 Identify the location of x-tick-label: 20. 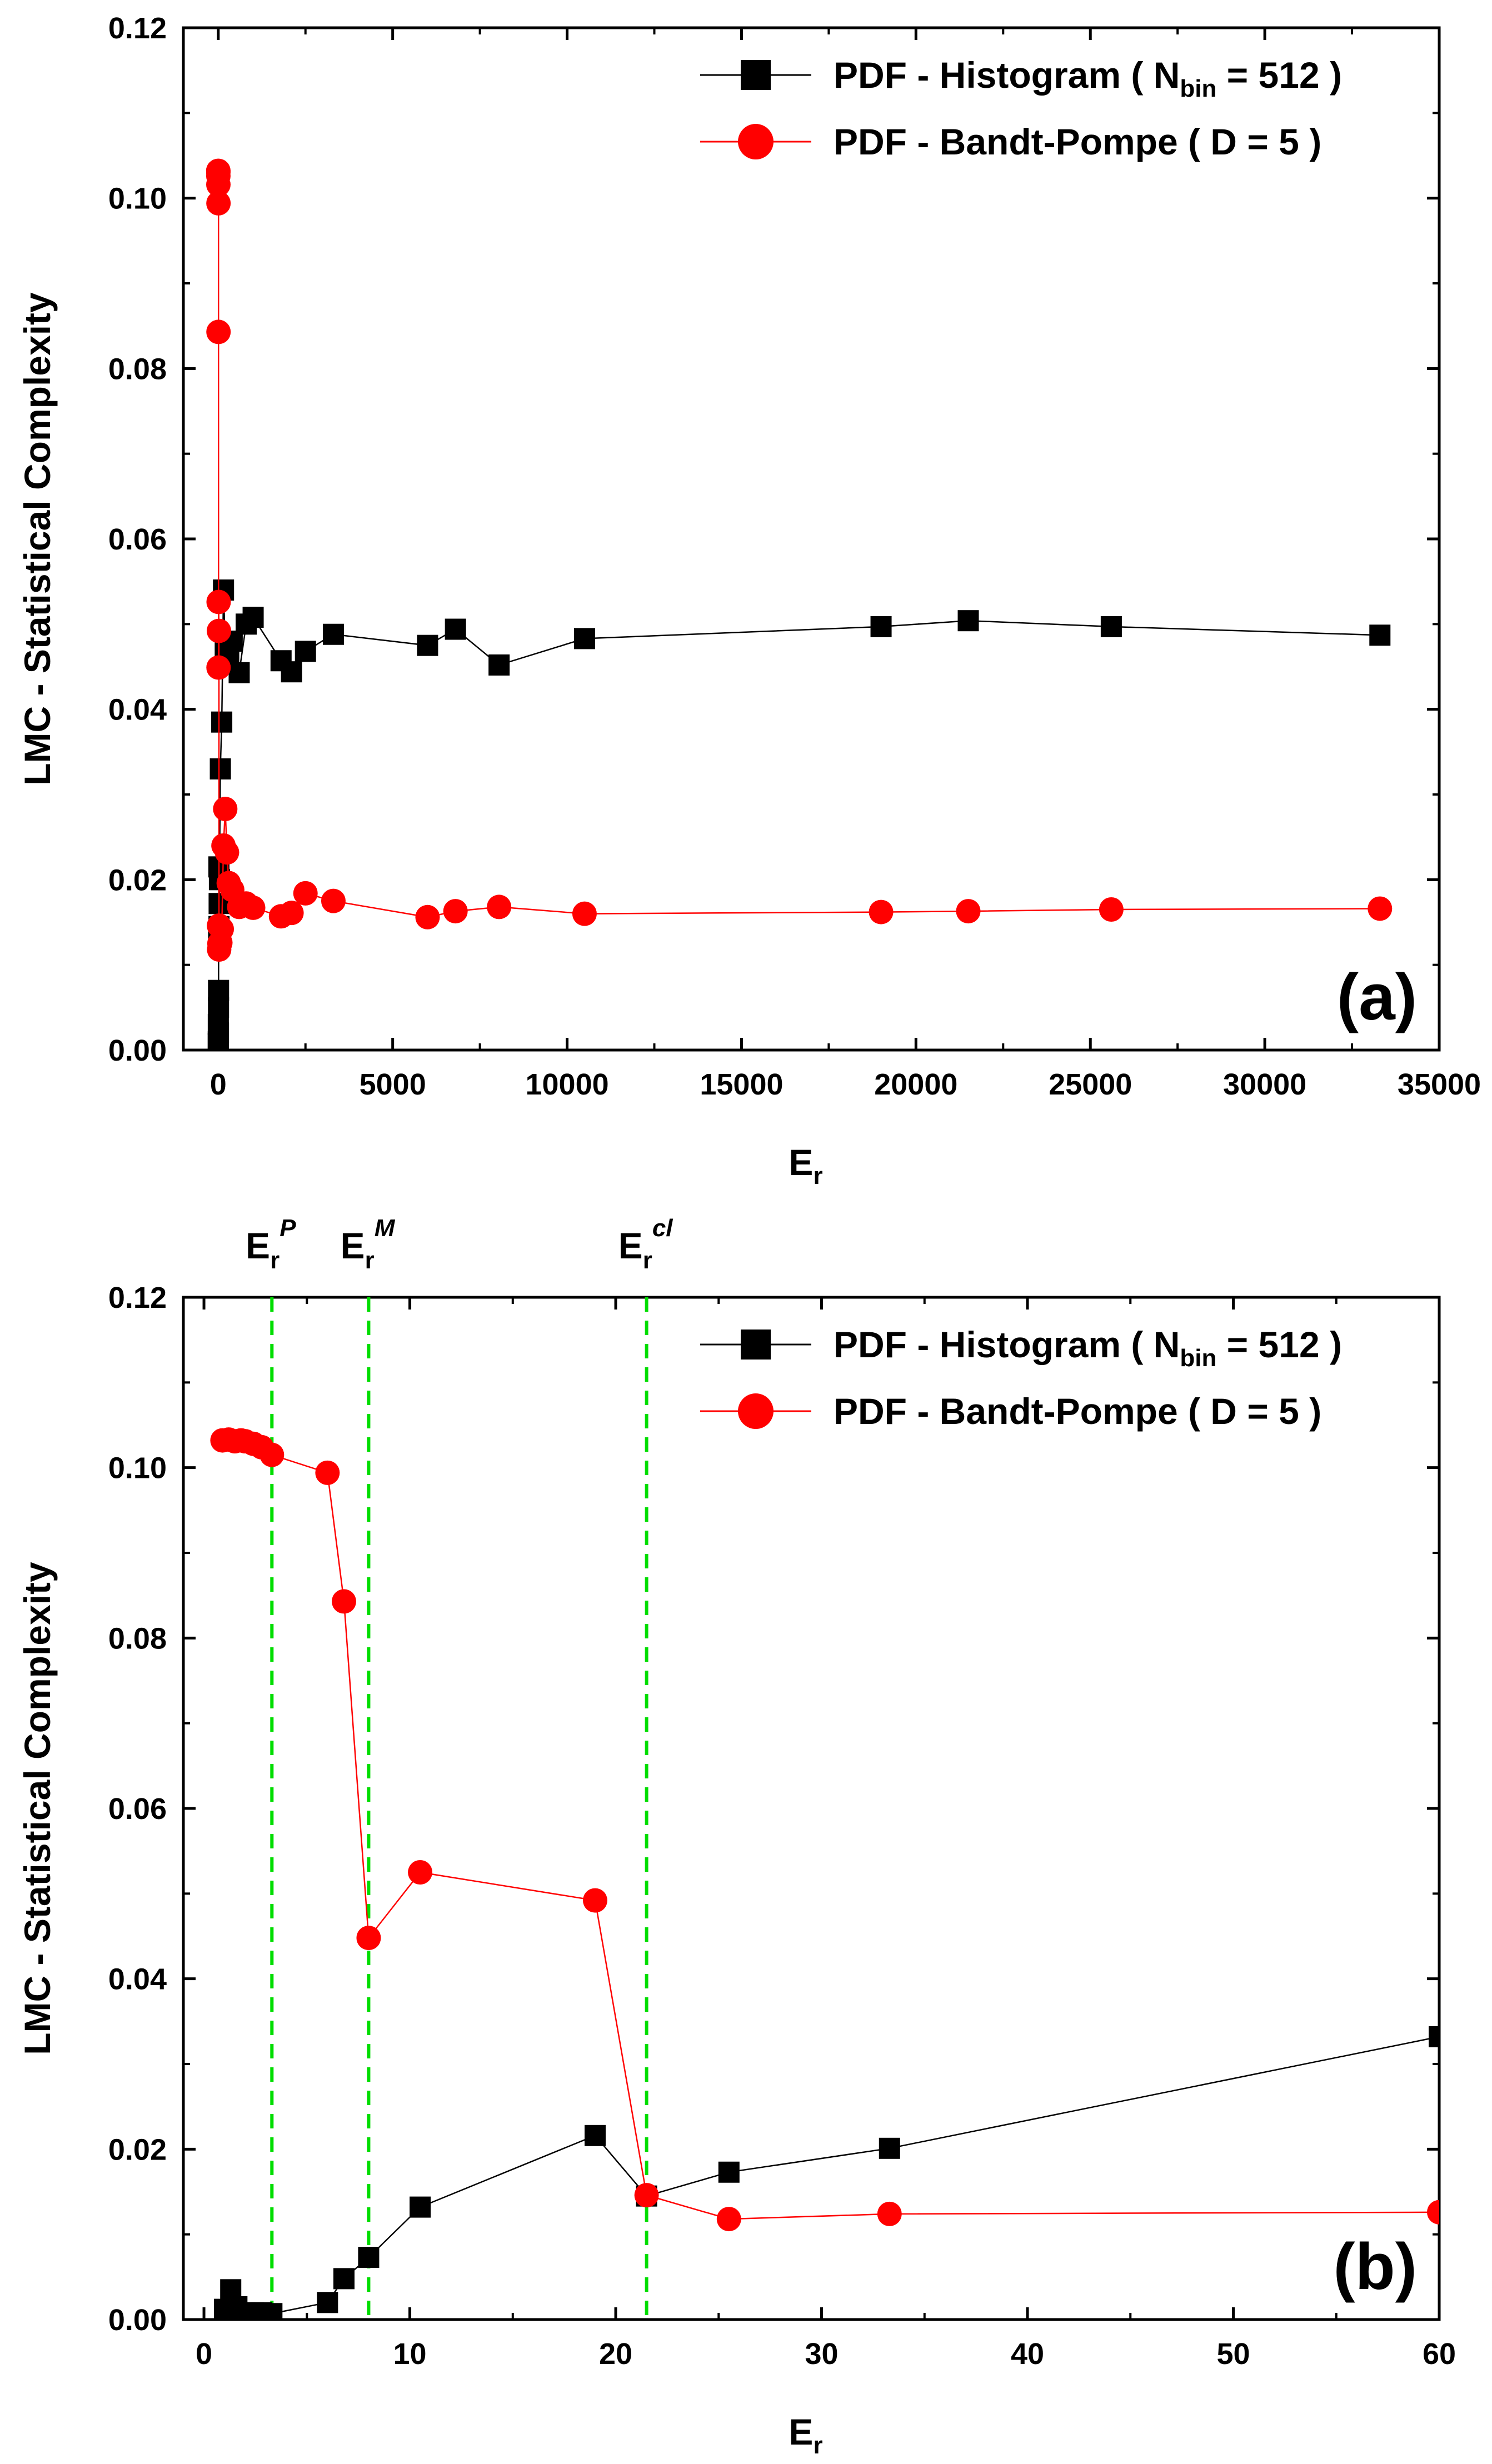
(615, 2354).